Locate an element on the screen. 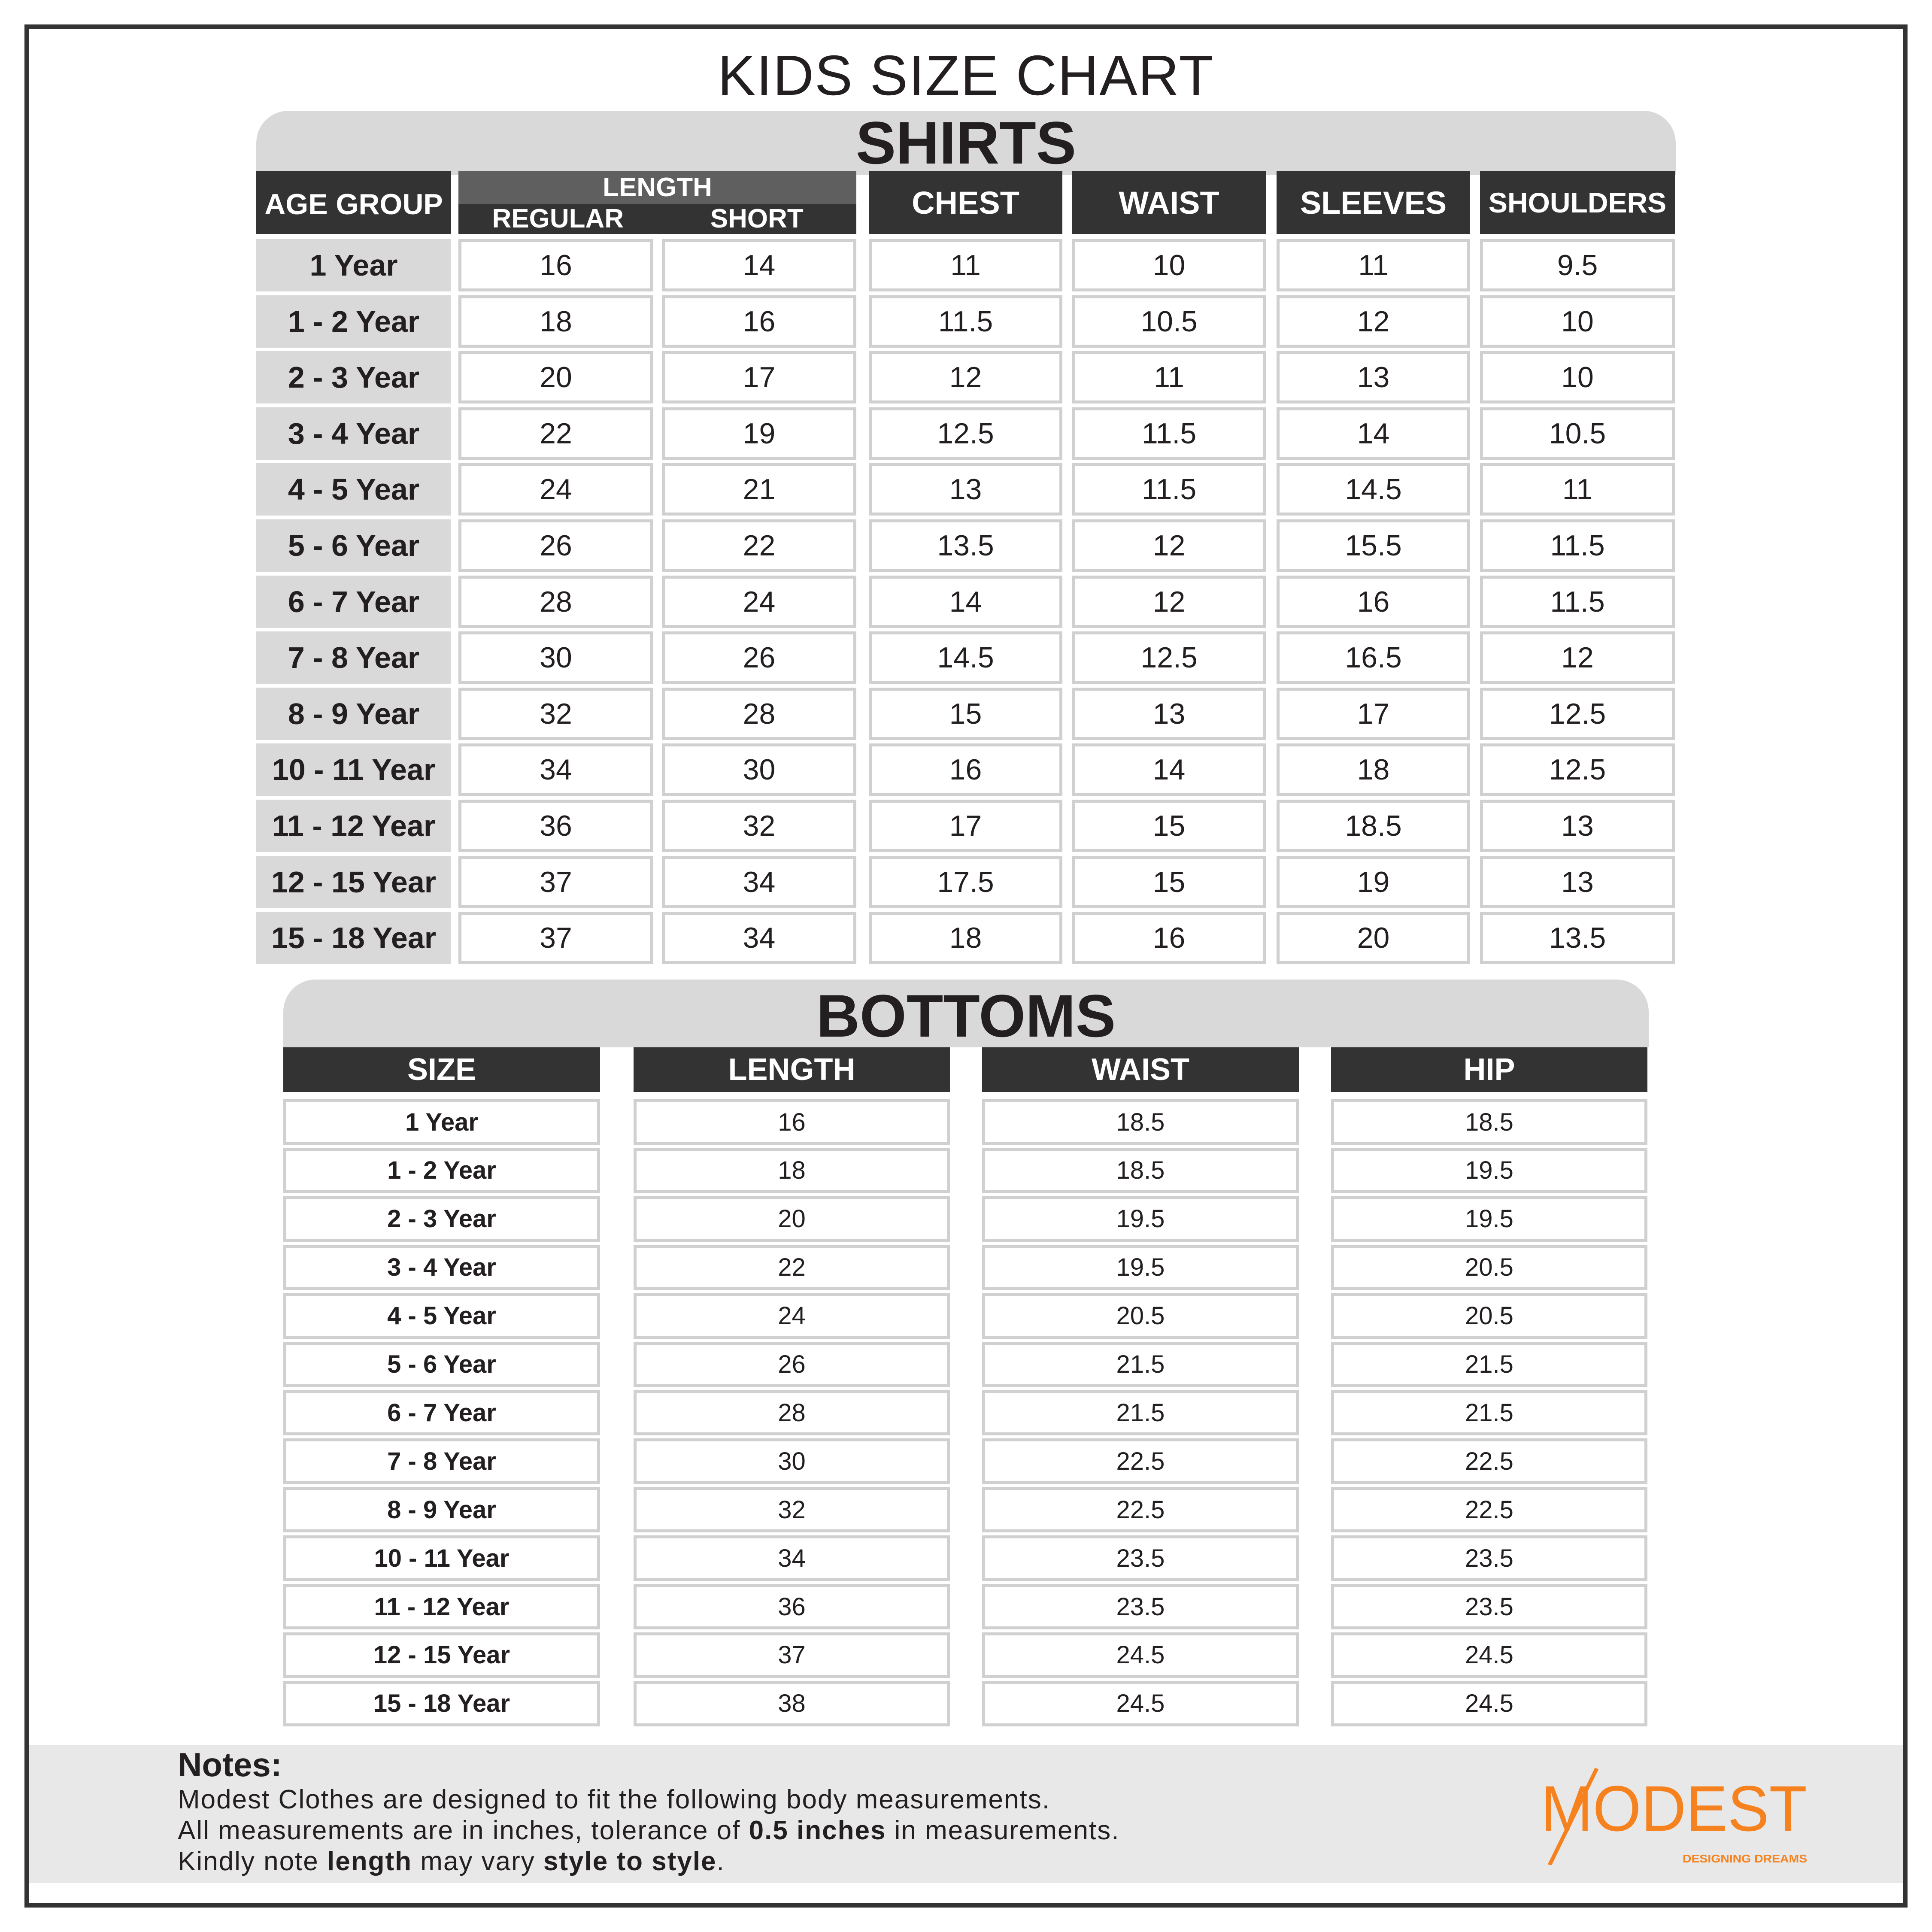 Image resolution: width=1932 pixels, height=1932 pixels. cell-shoulders: 13.5 is located at coordinates (1577, 938).